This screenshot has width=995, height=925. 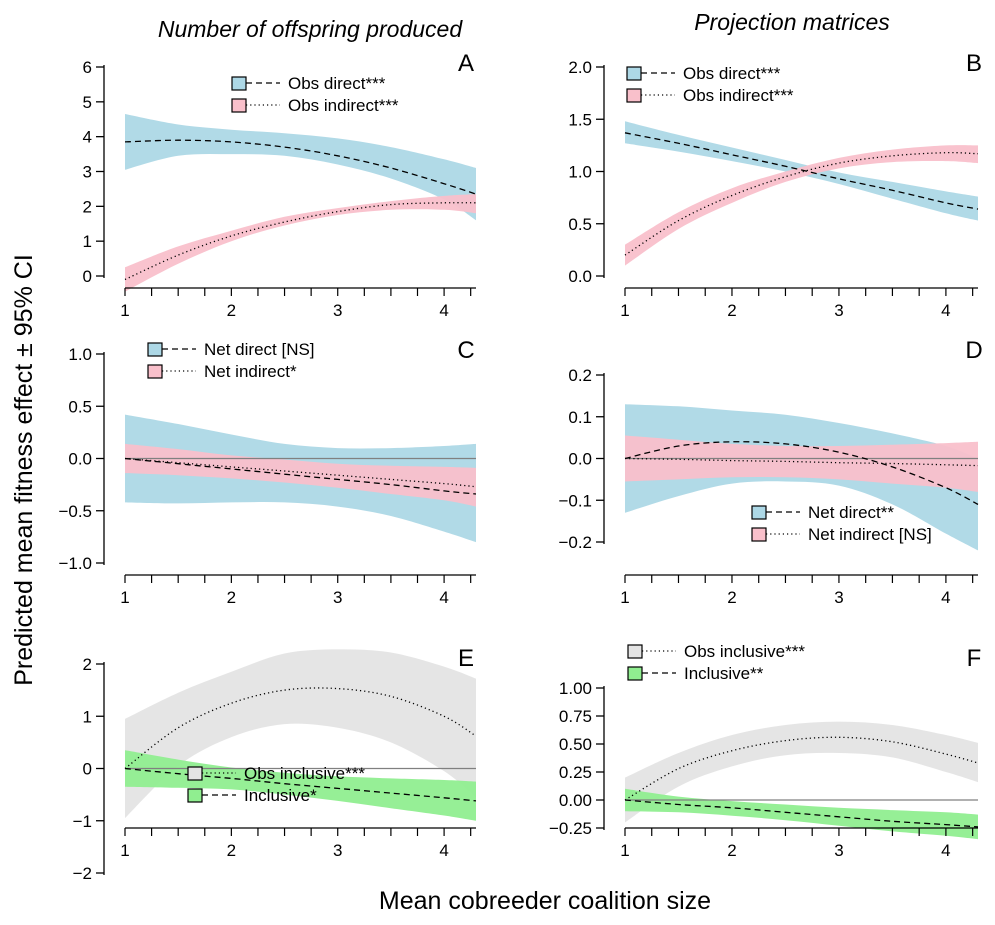 What do you see at coordinates (24, 470) in the screenshot?
I see `y-axis-label: Predicted mean fitness effect ± 95% CI` at bounding box center [24, 470].